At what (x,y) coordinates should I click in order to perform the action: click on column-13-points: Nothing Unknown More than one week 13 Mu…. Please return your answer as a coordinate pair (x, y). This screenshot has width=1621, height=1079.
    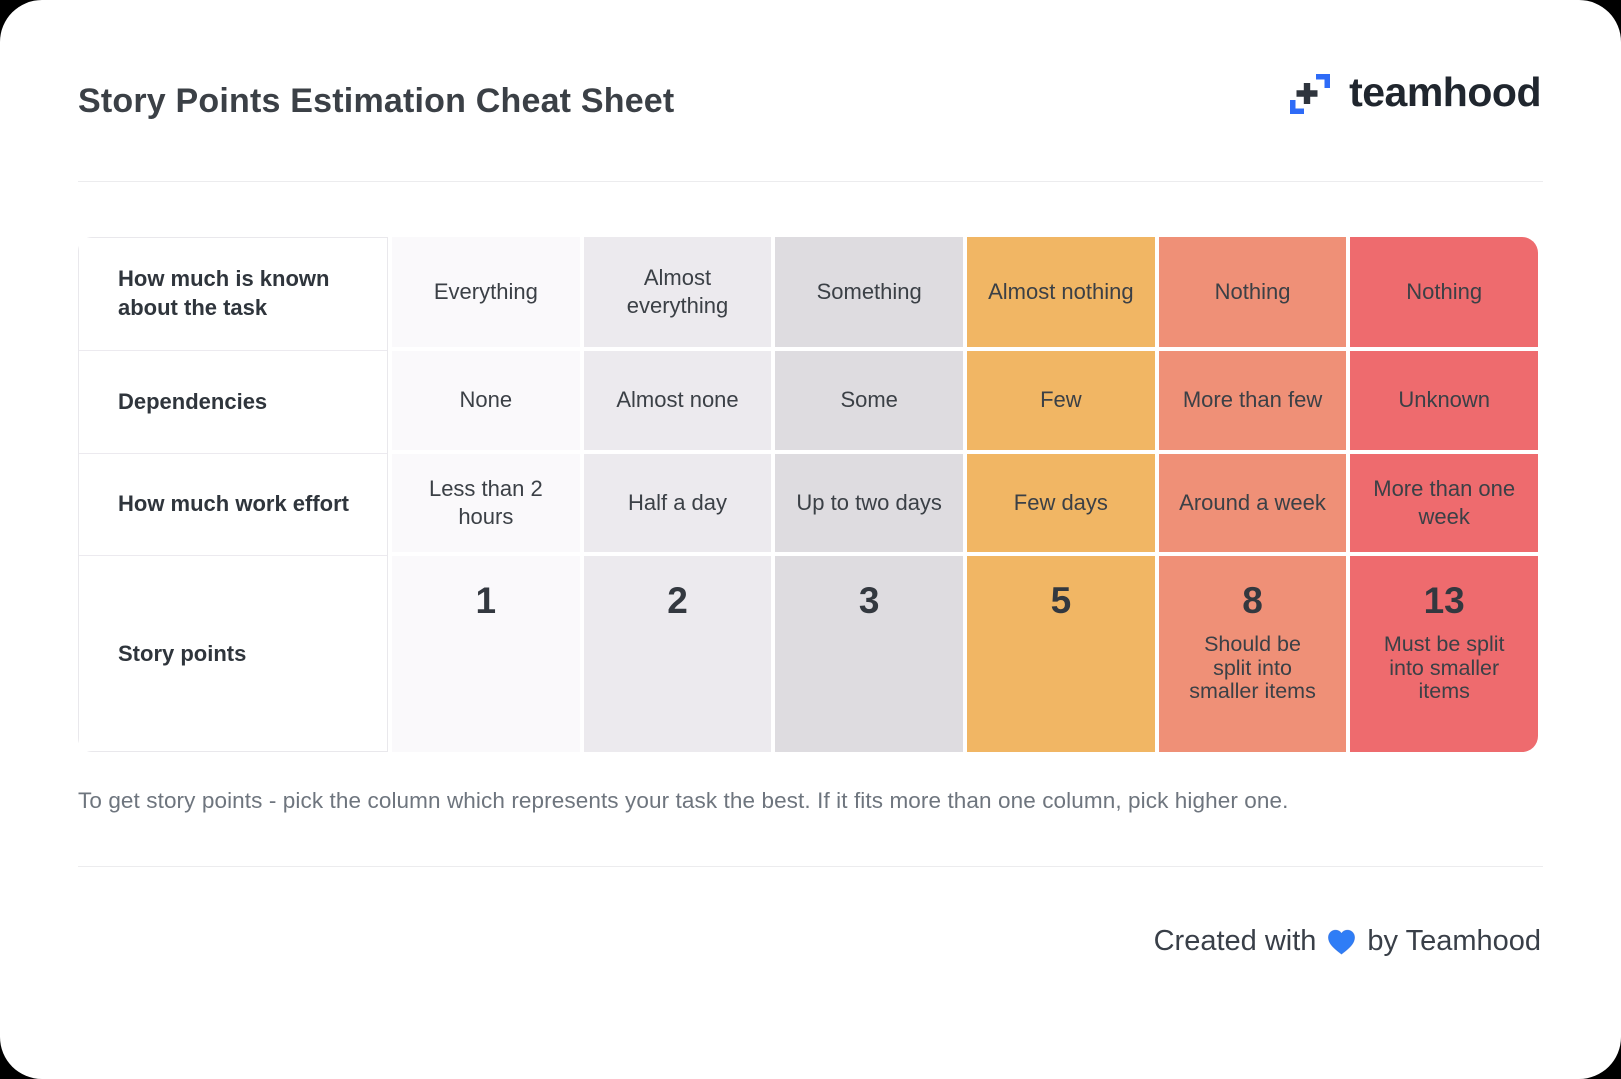
    Looking at the image, I should click on (1444, 494).